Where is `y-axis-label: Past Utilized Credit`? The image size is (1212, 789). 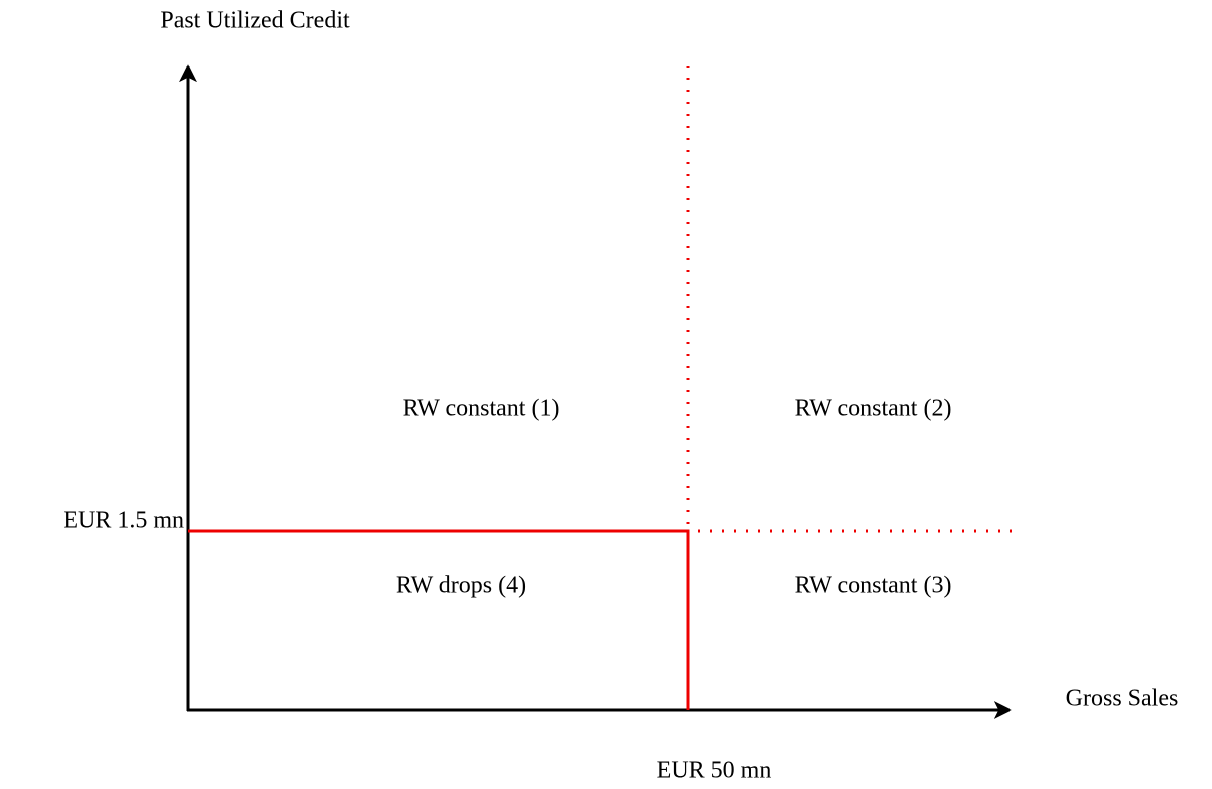
y-axis-label: Past Utilized Credit is located at coordinates (255, 21).